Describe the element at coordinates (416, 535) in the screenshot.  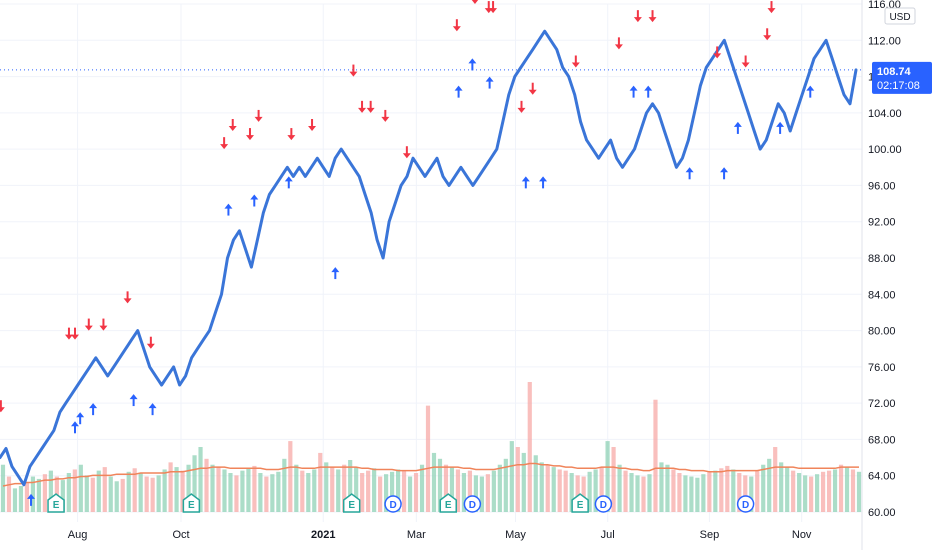
I see `x-tick-label: Mar` at that location.